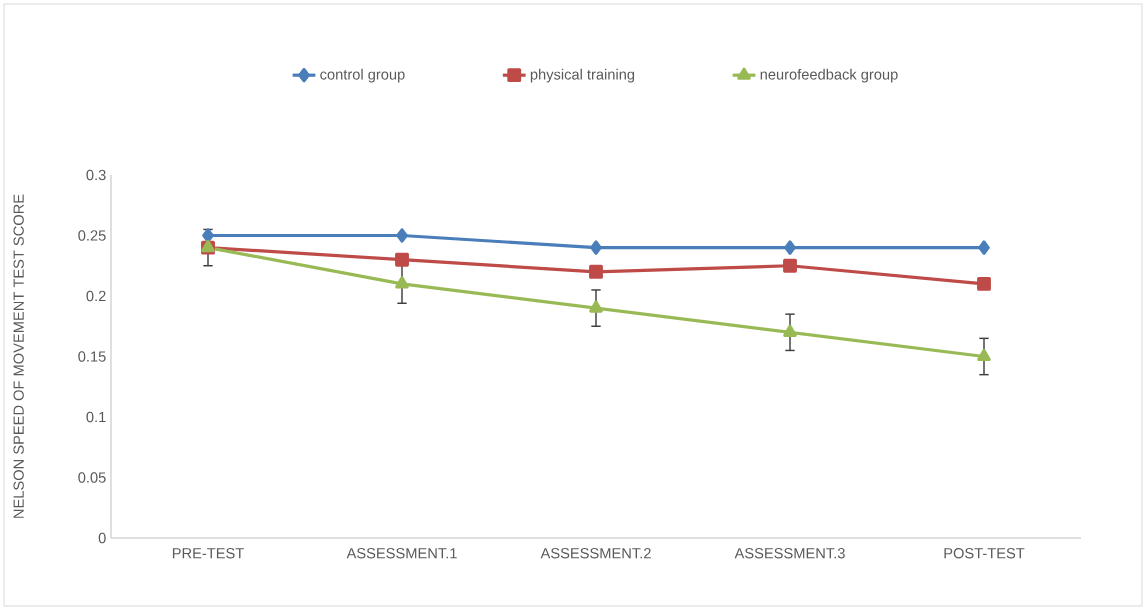 This screenshot has height=608, width=1146. Describe the element at coordinates (984, 553) in the screenshot. I see `x-tick-label: POST-TEST` at that location.